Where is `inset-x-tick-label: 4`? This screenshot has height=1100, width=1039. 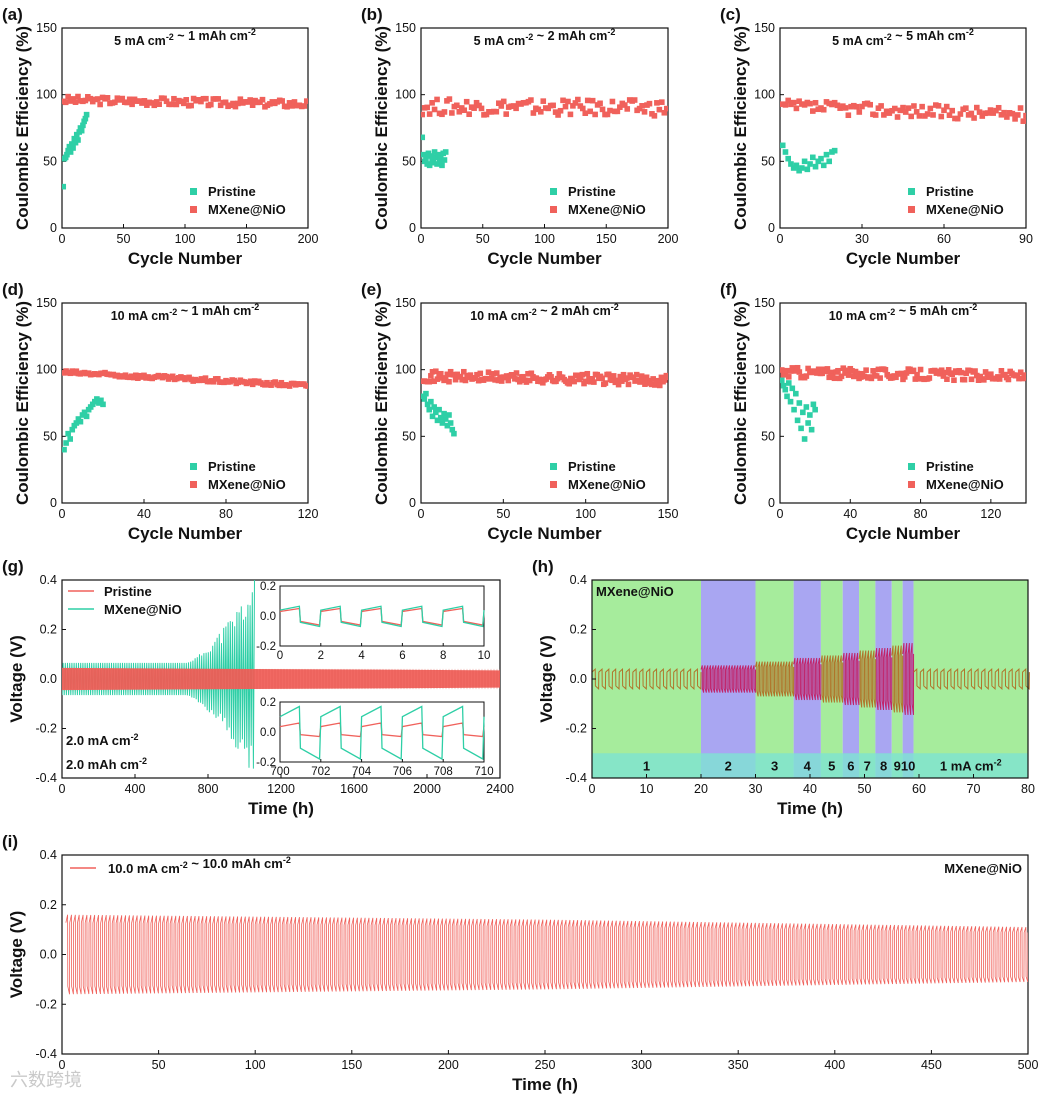
inset-x-tick-label: 4 is located at coordinates (361, 656).